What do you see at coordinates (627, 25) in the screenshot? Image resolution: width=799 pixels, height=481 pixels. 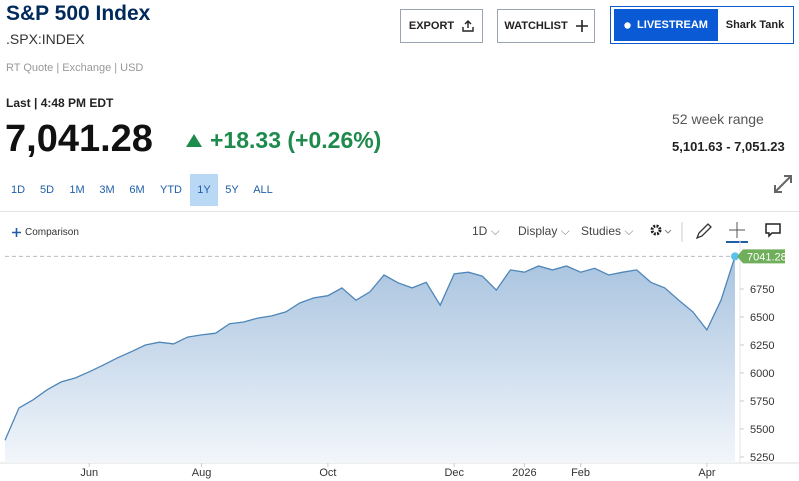 I see `live-dot` at bounding box center [627, 25].